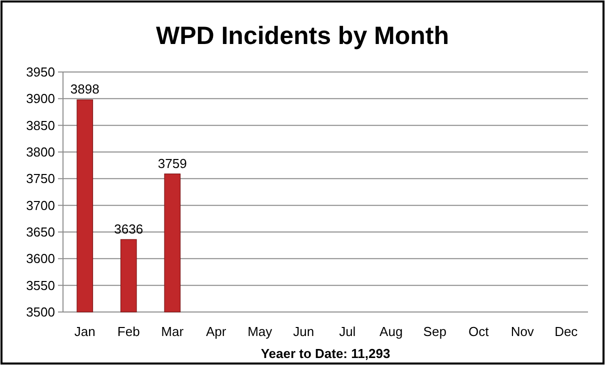  What do you see at coordinates (40, 125) in the screenshot?
I see `y-tick-label: 3850` at bounding box center [40, 125].